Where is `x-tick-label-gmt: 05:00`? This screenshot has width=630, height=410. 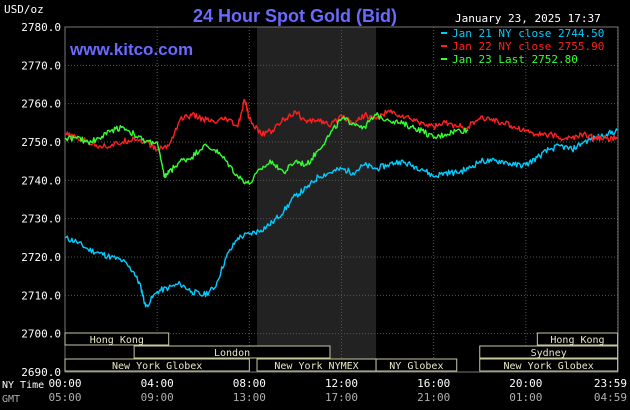 x-tick-label-gmt: 05:00 is located at coordinates (64, 397).